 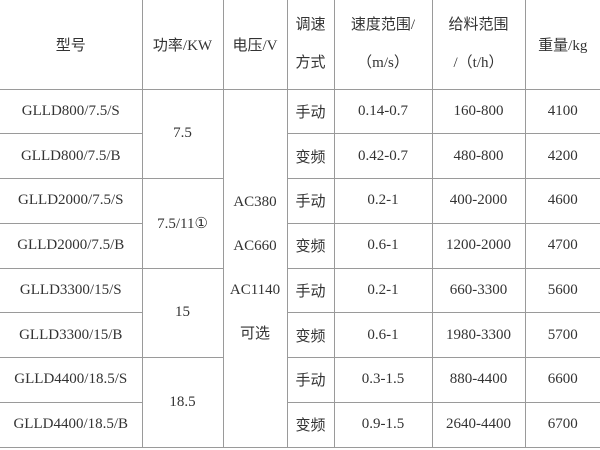 I want to click on power-cell: 7.5, so click(x=182, y=133).